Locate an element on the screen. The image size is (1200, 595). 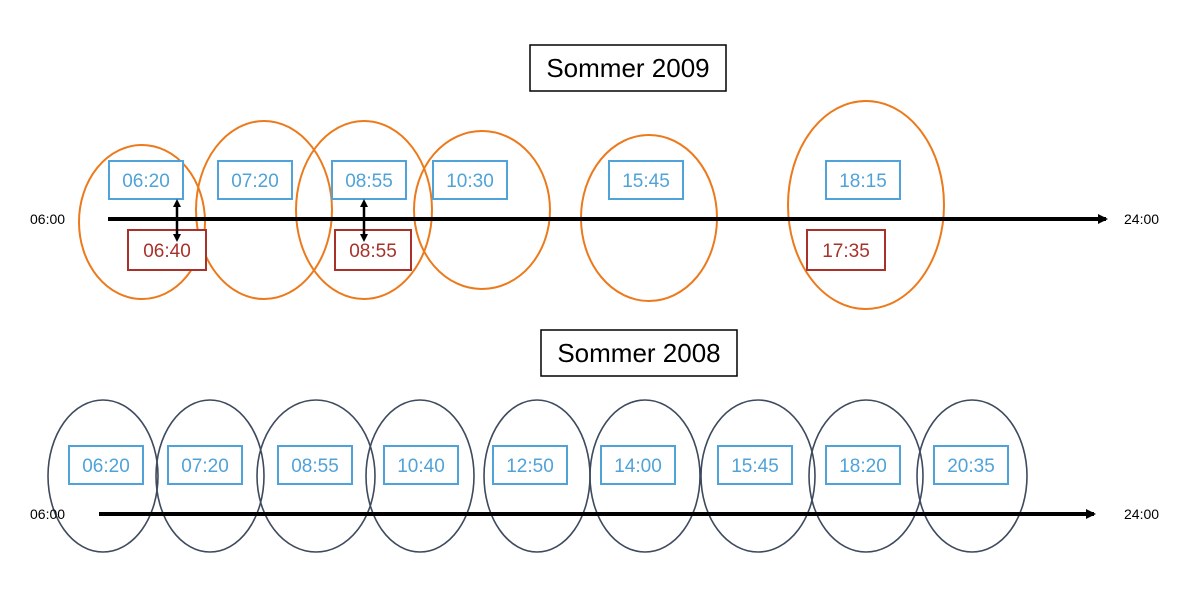
title-box-2008 is located at coordinates (639, 353).